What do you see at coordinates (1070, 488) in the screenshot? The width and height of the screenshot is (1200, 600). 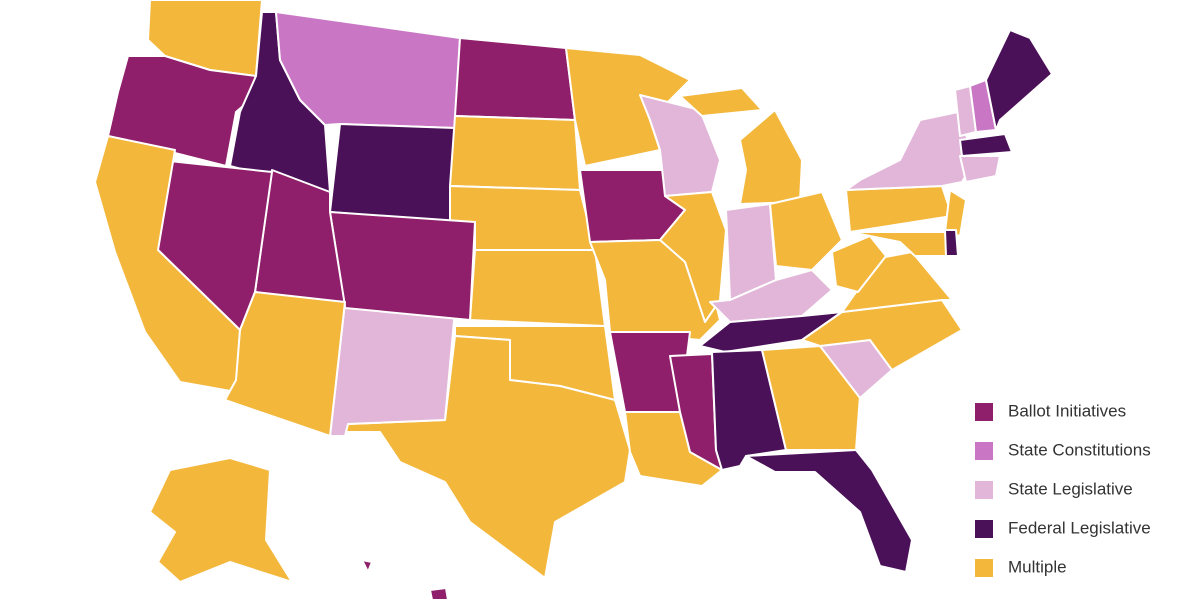 I see `legend-label: State Legislative` at bounding box center [1070, 488].